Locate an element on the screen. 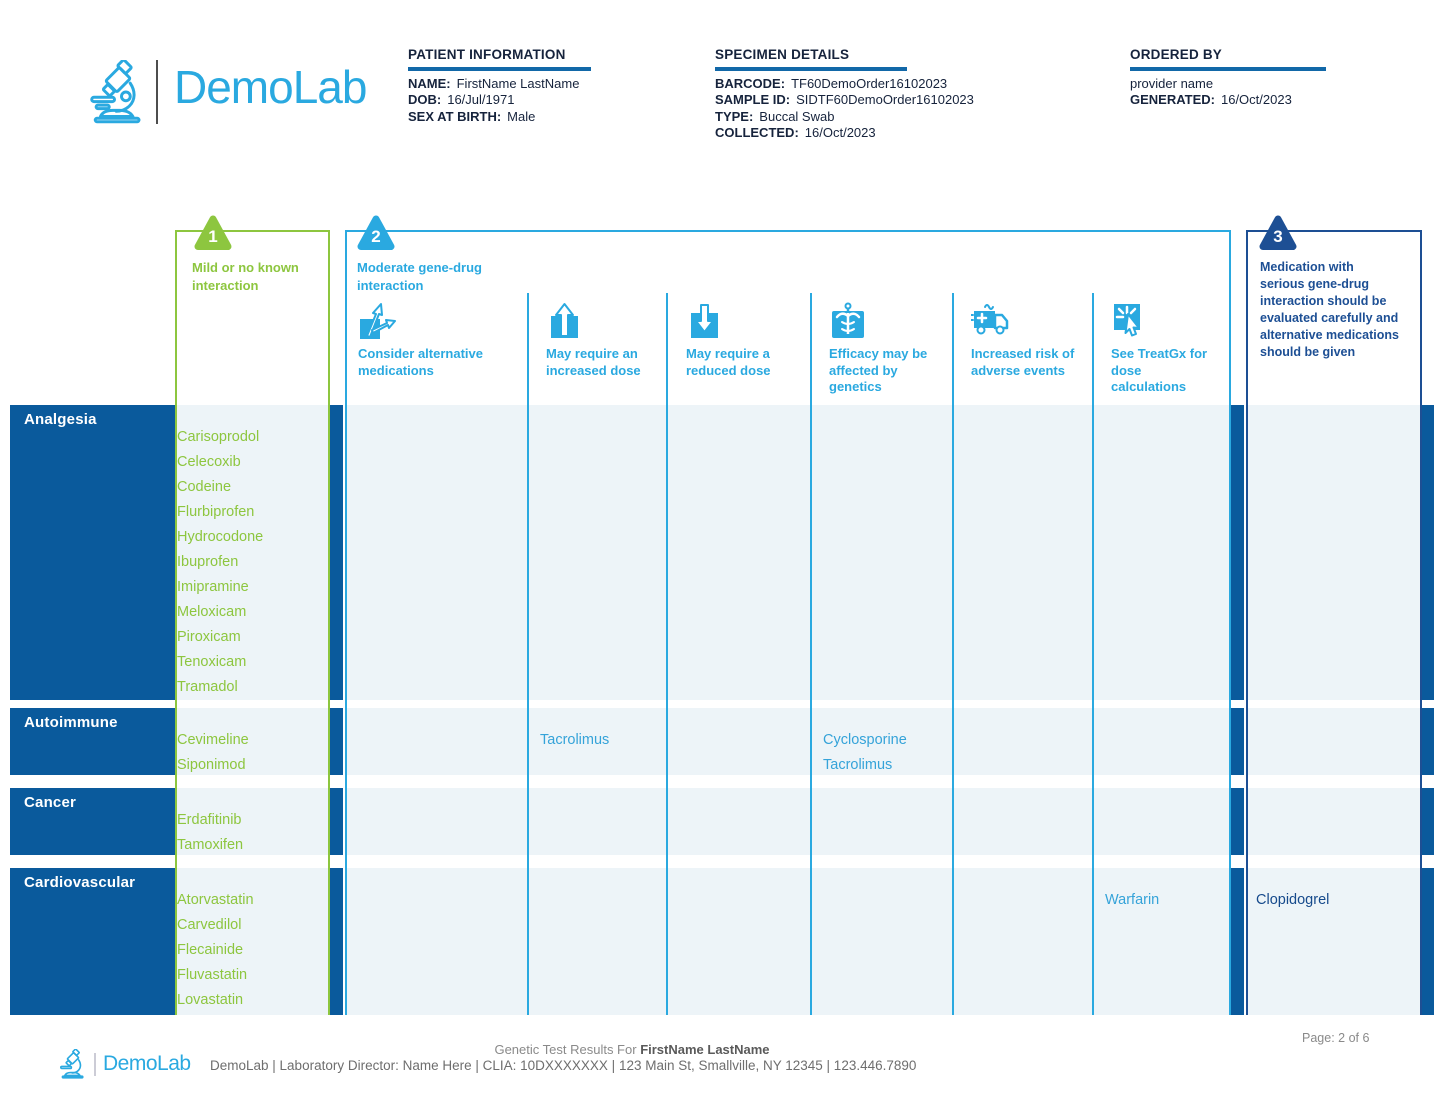  level3-badge: 3 is located at coordinates (1278, 232).